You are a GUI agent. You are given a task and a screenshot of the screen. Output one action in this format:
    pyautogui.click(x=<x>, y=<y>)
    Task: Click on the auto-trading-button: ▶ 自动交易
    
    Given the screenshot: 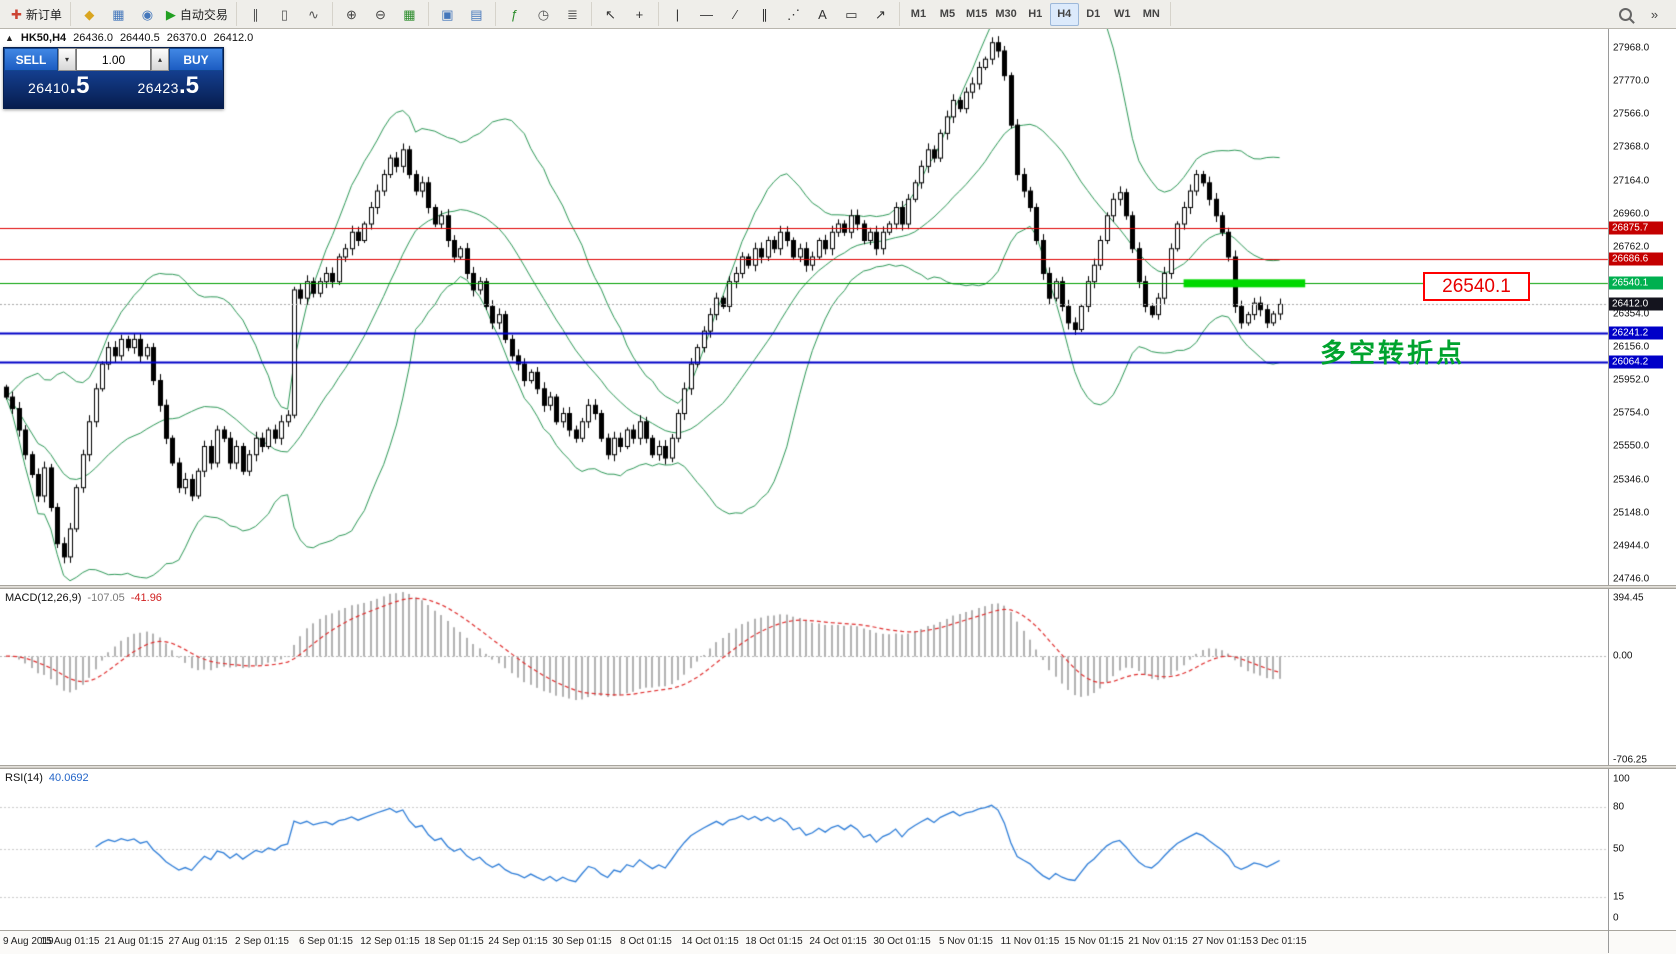 What is the action you would take?
    pyautogui.click(x=197, y=14)
    